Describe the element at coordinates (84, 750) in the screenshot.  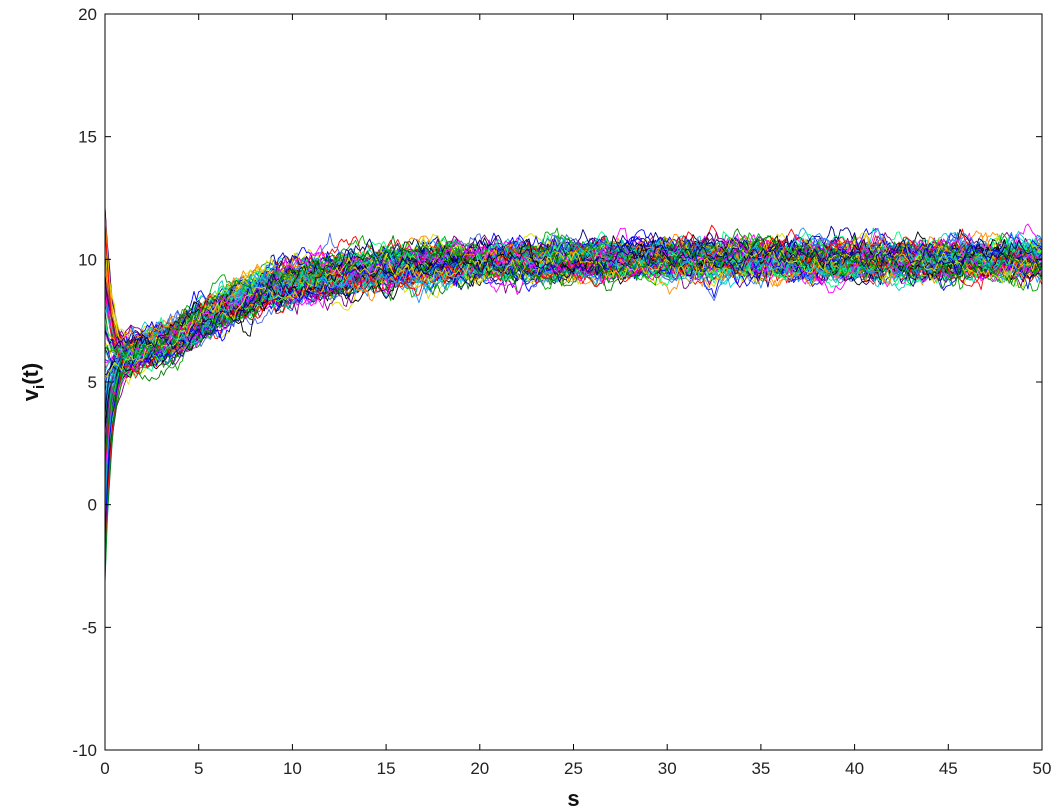
I see `y-tick-label: -10` at that location.